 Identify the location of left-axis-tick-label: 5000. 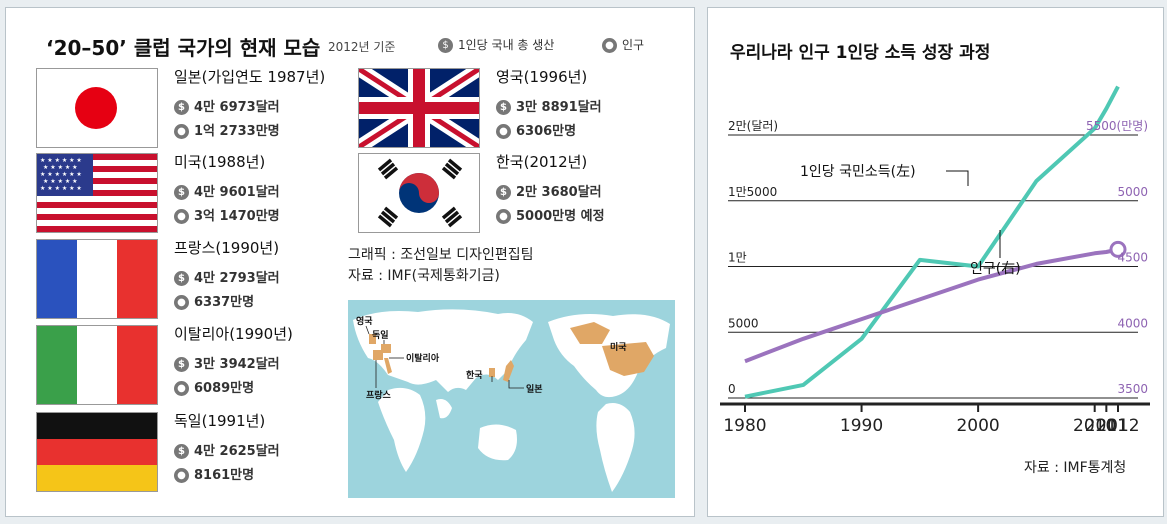
(743, 323).